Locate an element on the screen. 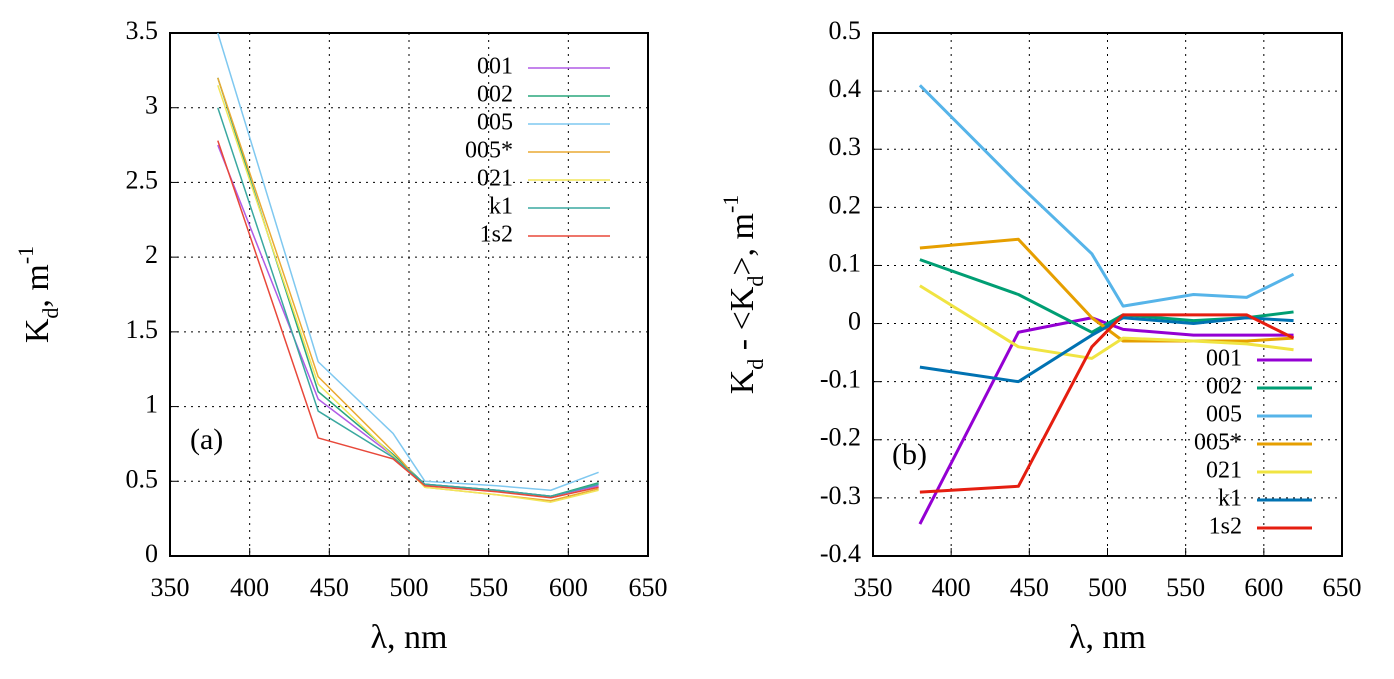 The image size is (1394, 679). y-tick-label: 2 is located at coordinates (151, 254).